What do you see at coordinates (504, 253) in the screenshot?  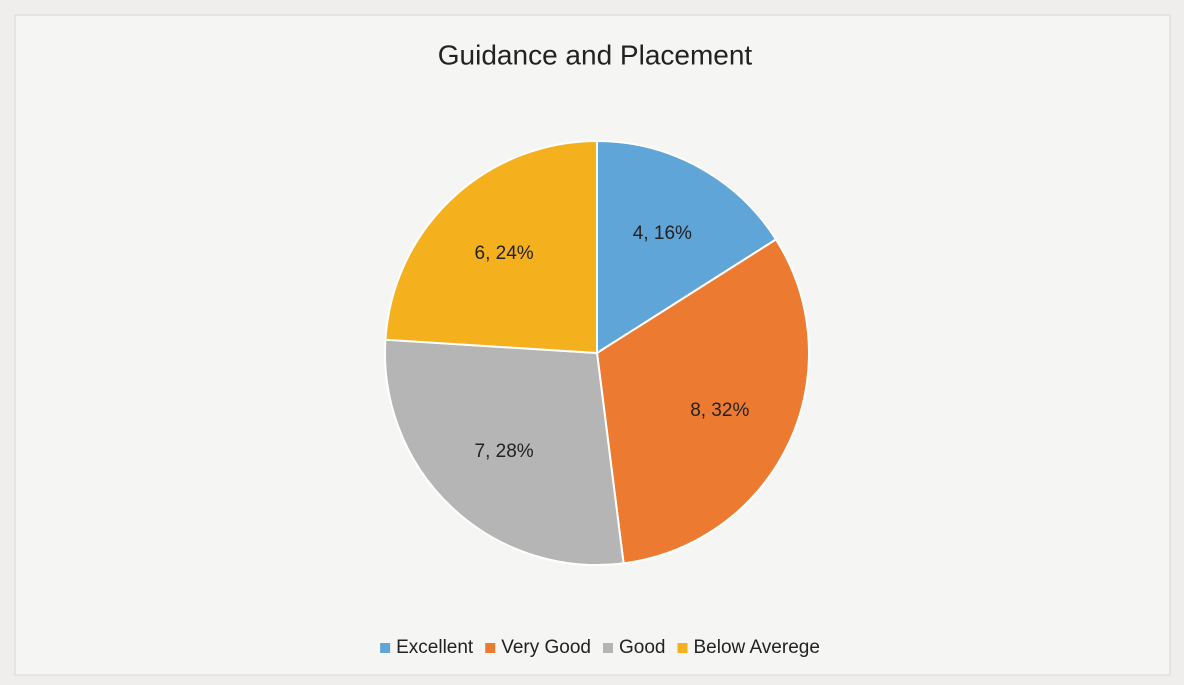 I see `data-label: 6, 24%` at bounding box center [504, 253].